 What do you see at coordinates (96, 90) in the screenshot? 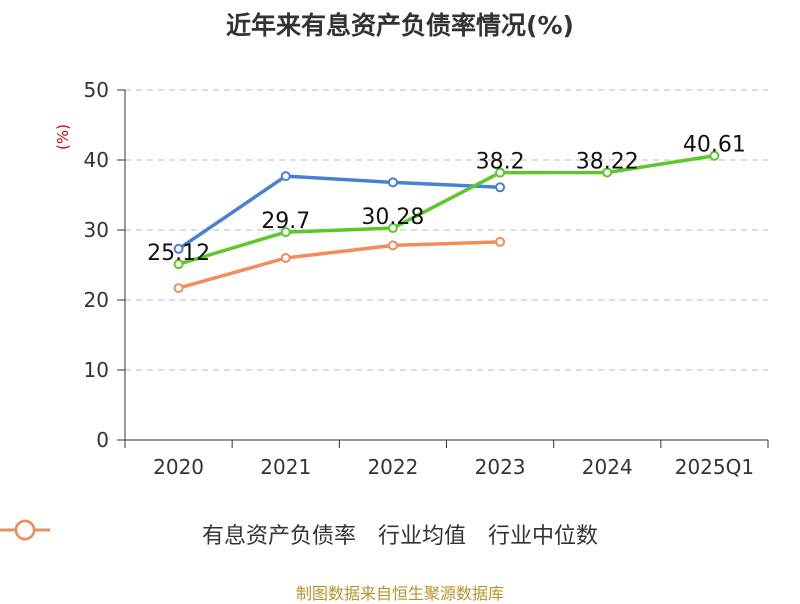
I see `y-tick-label: 50` at bounding box center [96, 90].